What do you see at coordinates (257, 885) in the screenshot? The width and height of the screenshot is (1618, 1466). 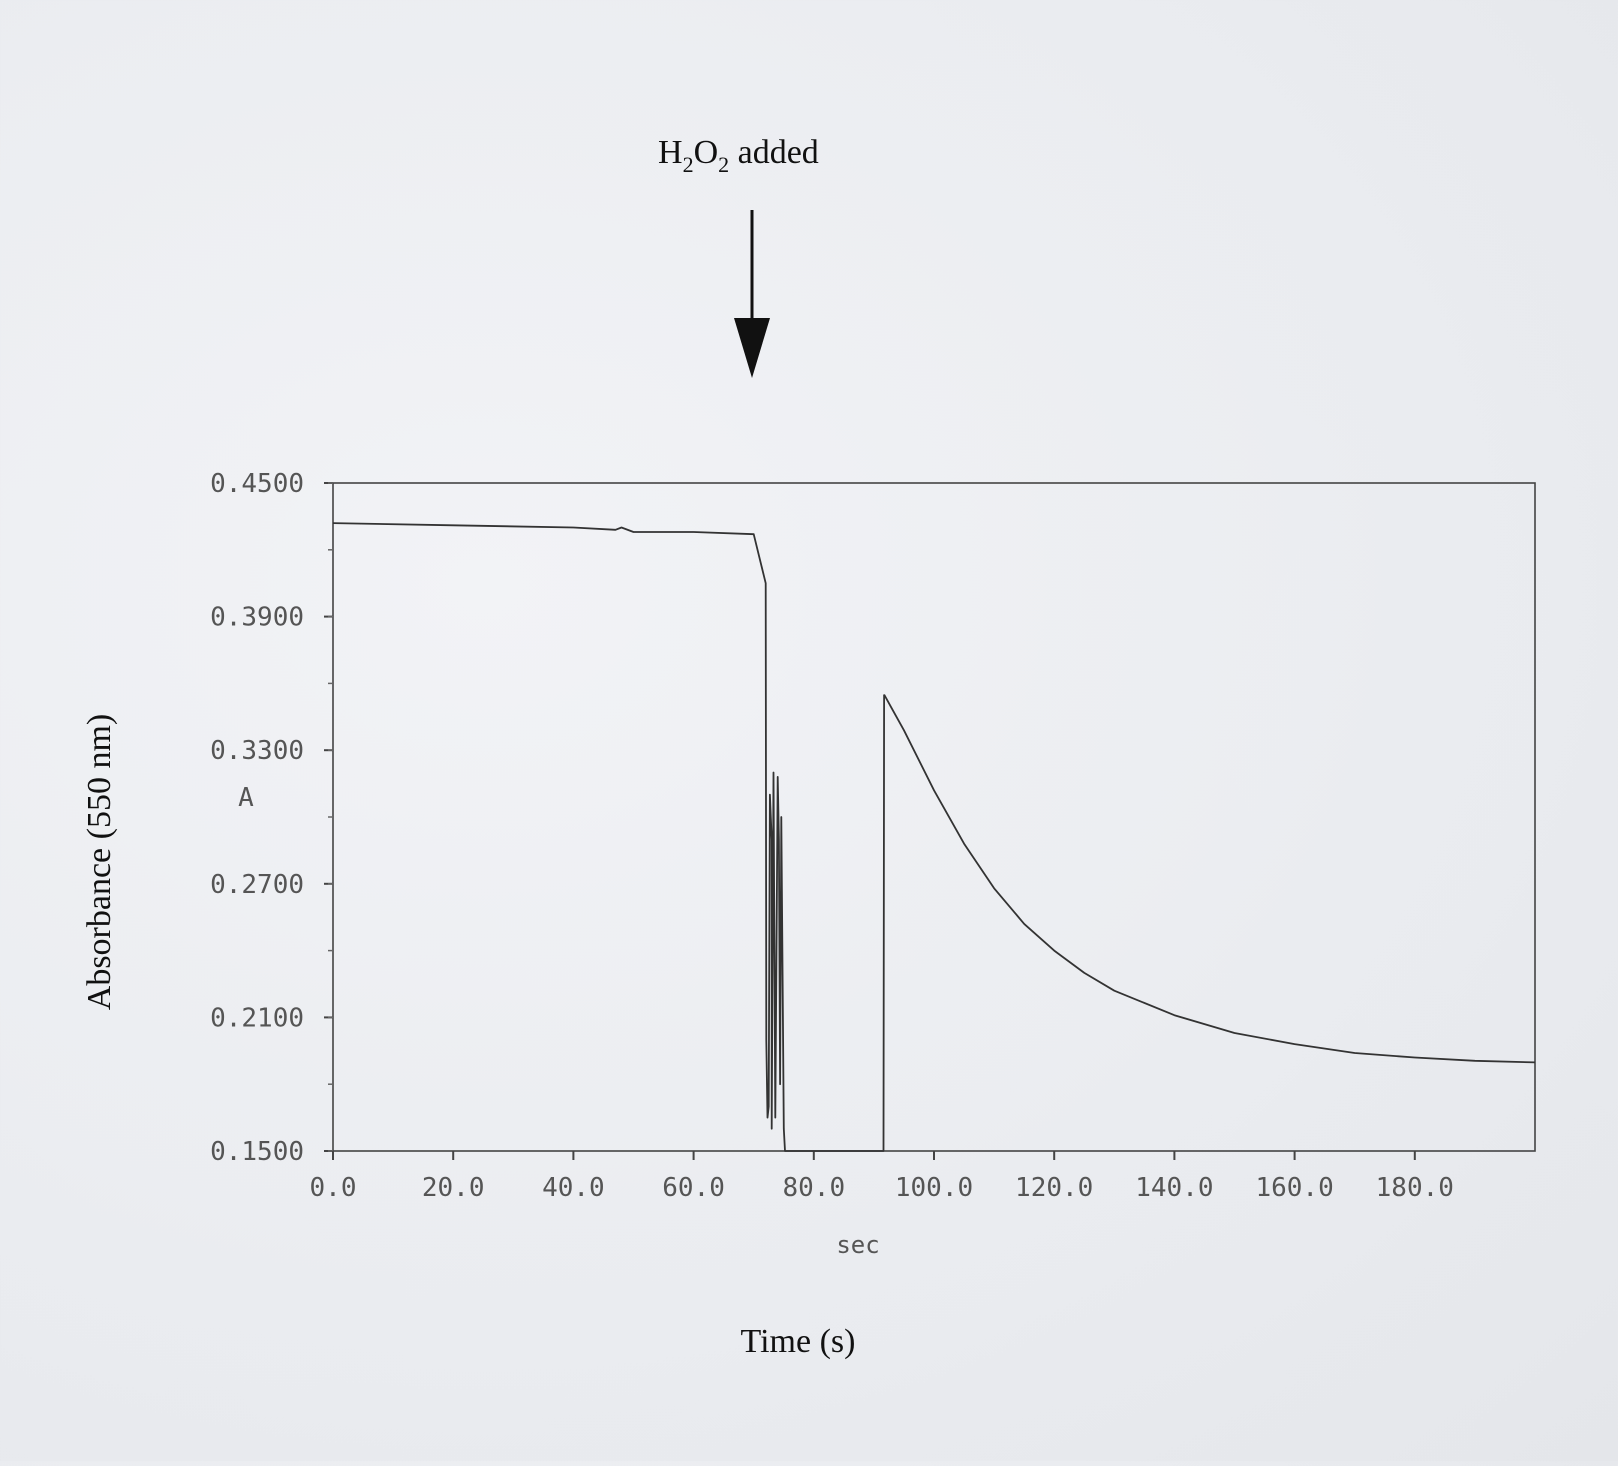 I see `y-tick-label-3: 0.2700` at bounding box center [257, 885].